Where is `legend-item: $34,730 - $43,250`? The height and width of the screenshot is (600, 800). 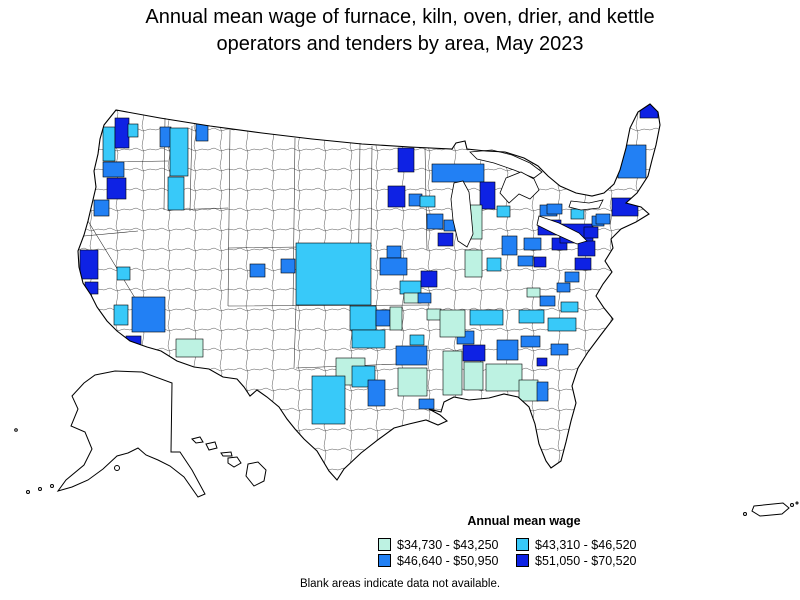 legend-item: $34,730 - $43,250 is located at coordinates (447, 544).